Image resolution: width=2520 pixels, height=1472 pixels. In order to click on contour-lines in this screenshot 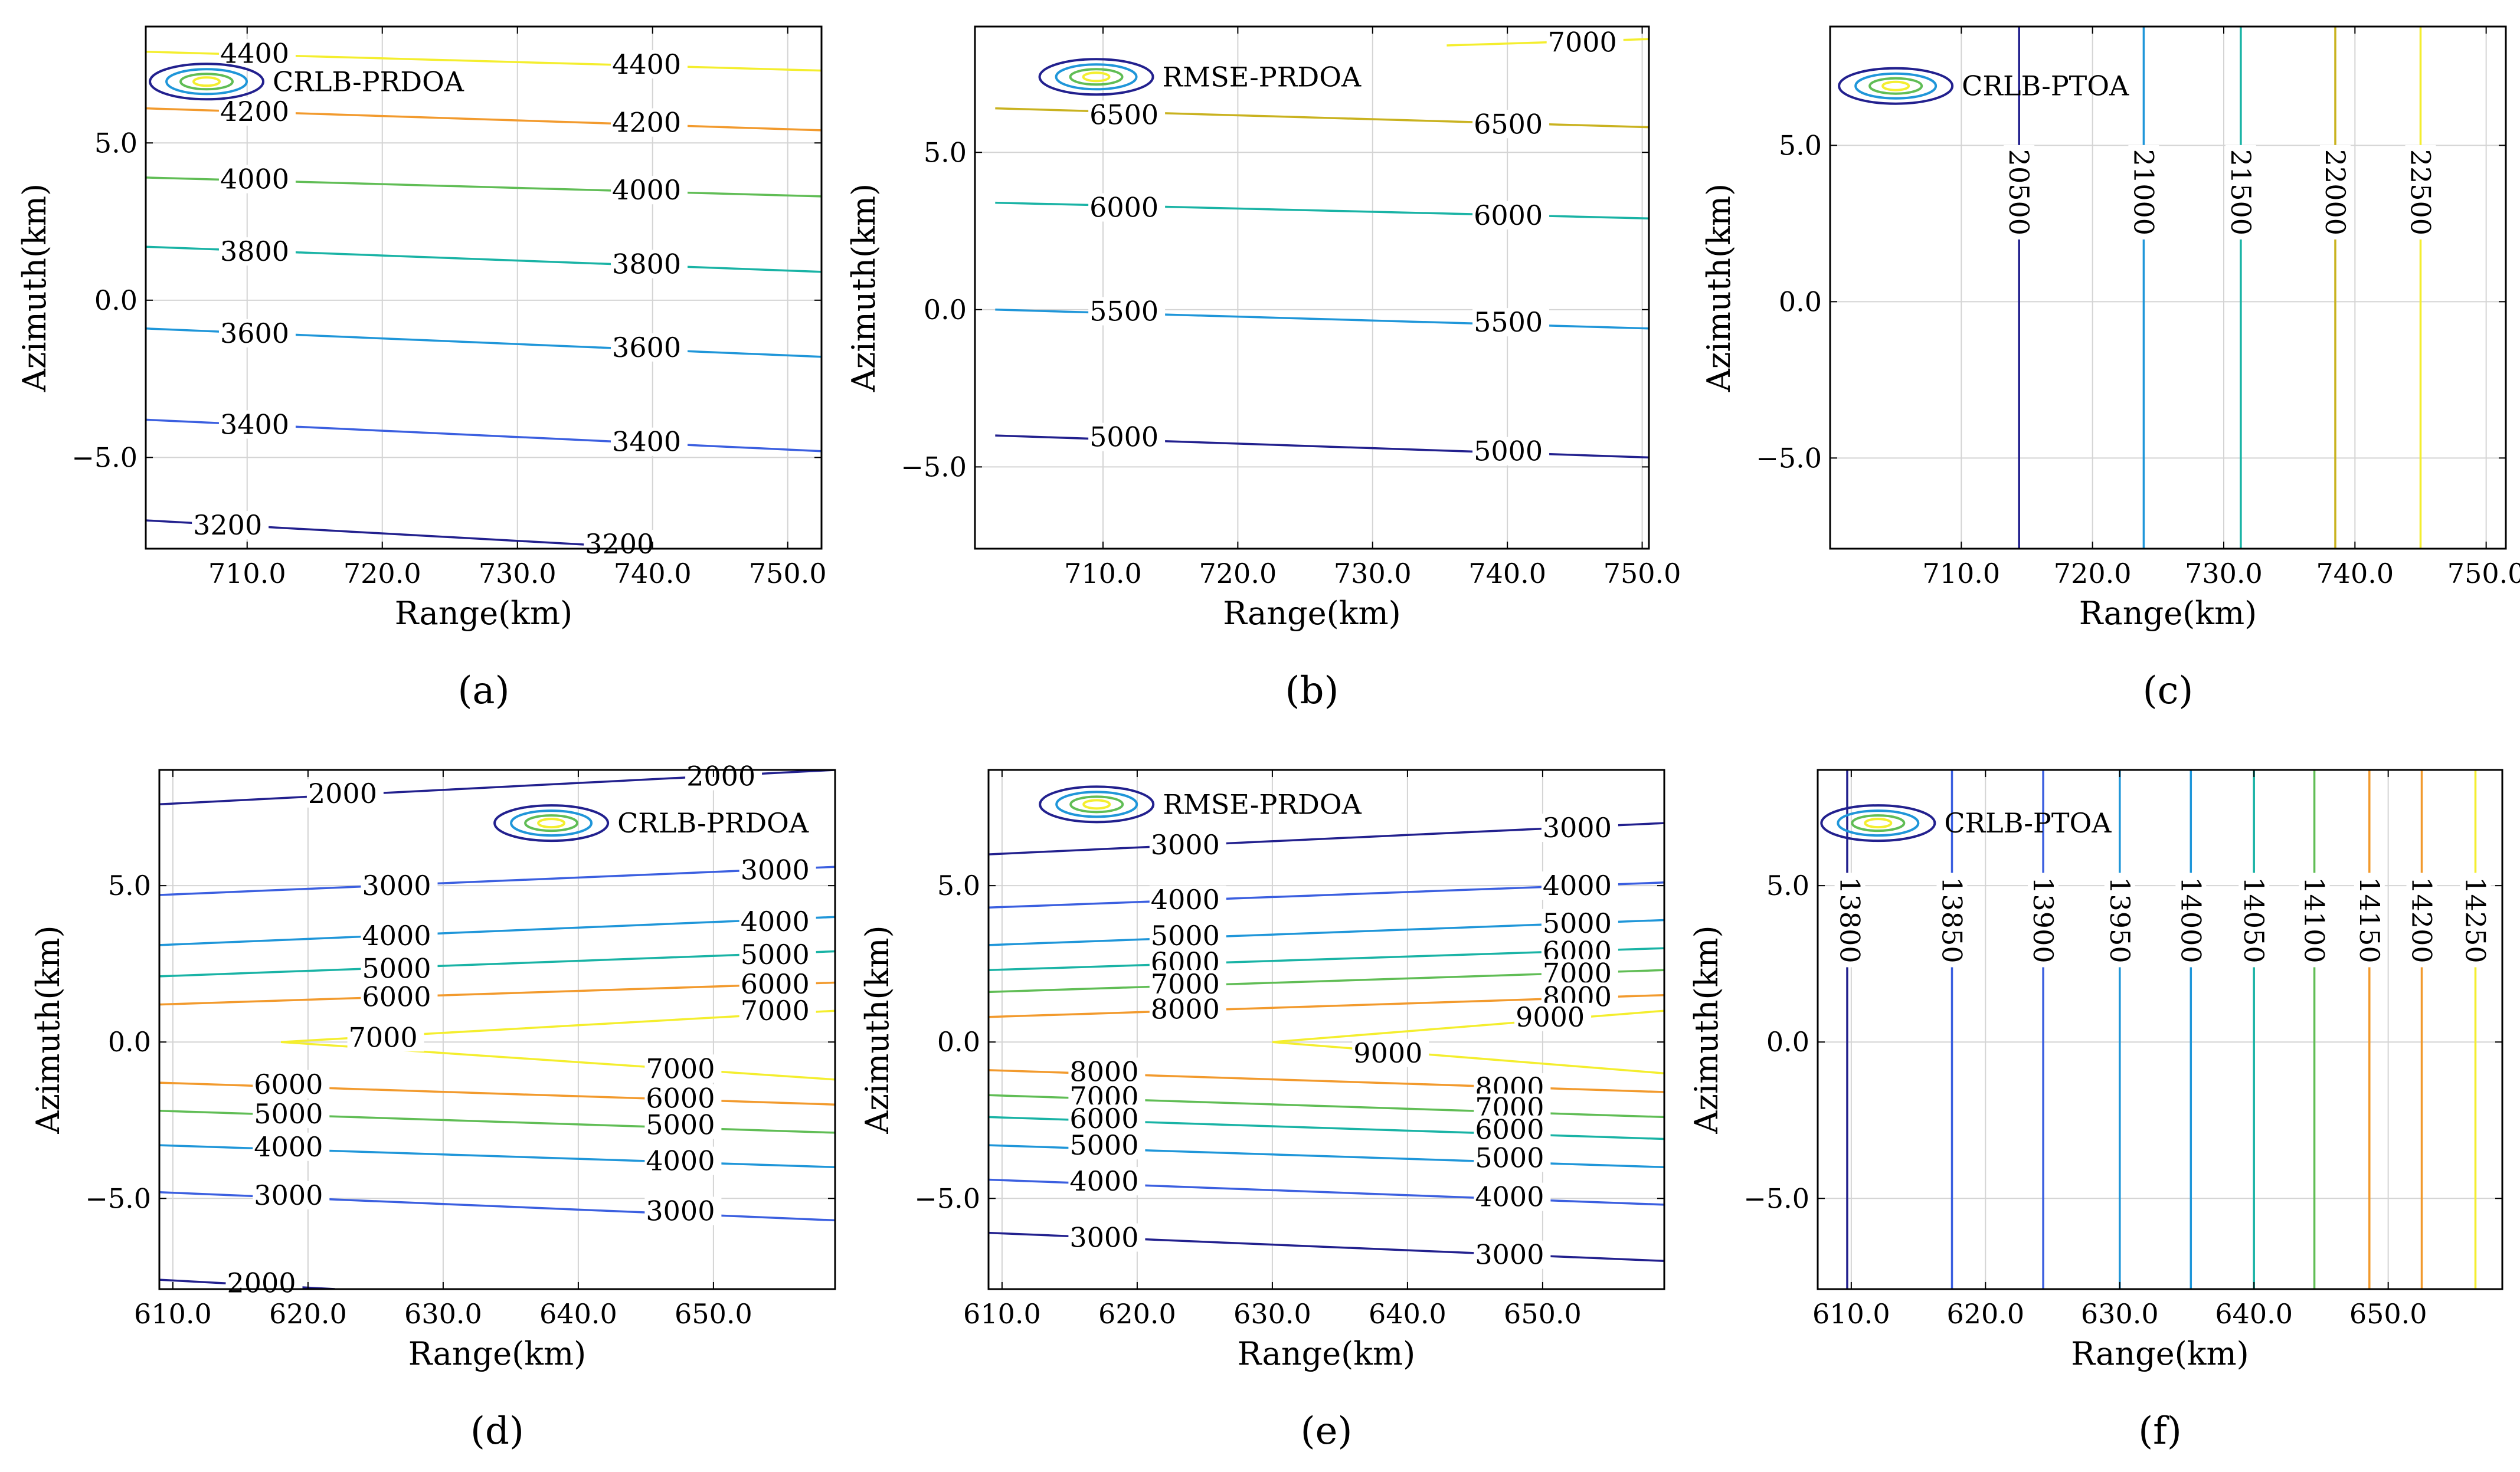, I will do `click(2220, 288)`.